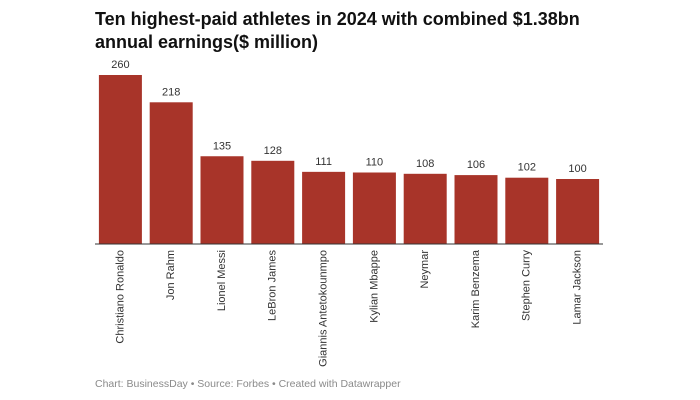 The width and height of the screenshot is (700, 400). I want to click on data-label: 111, so click(323, 162).